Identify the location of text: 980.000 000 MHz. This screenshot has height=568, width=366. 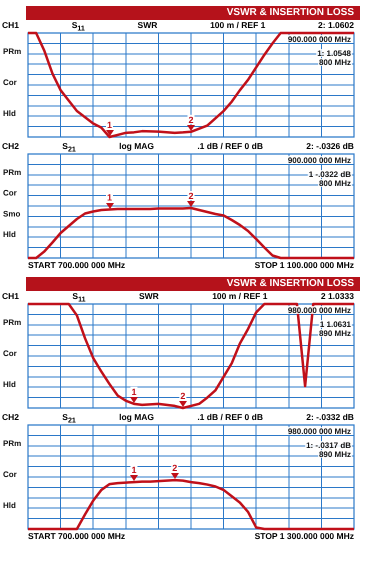
(319, 431).